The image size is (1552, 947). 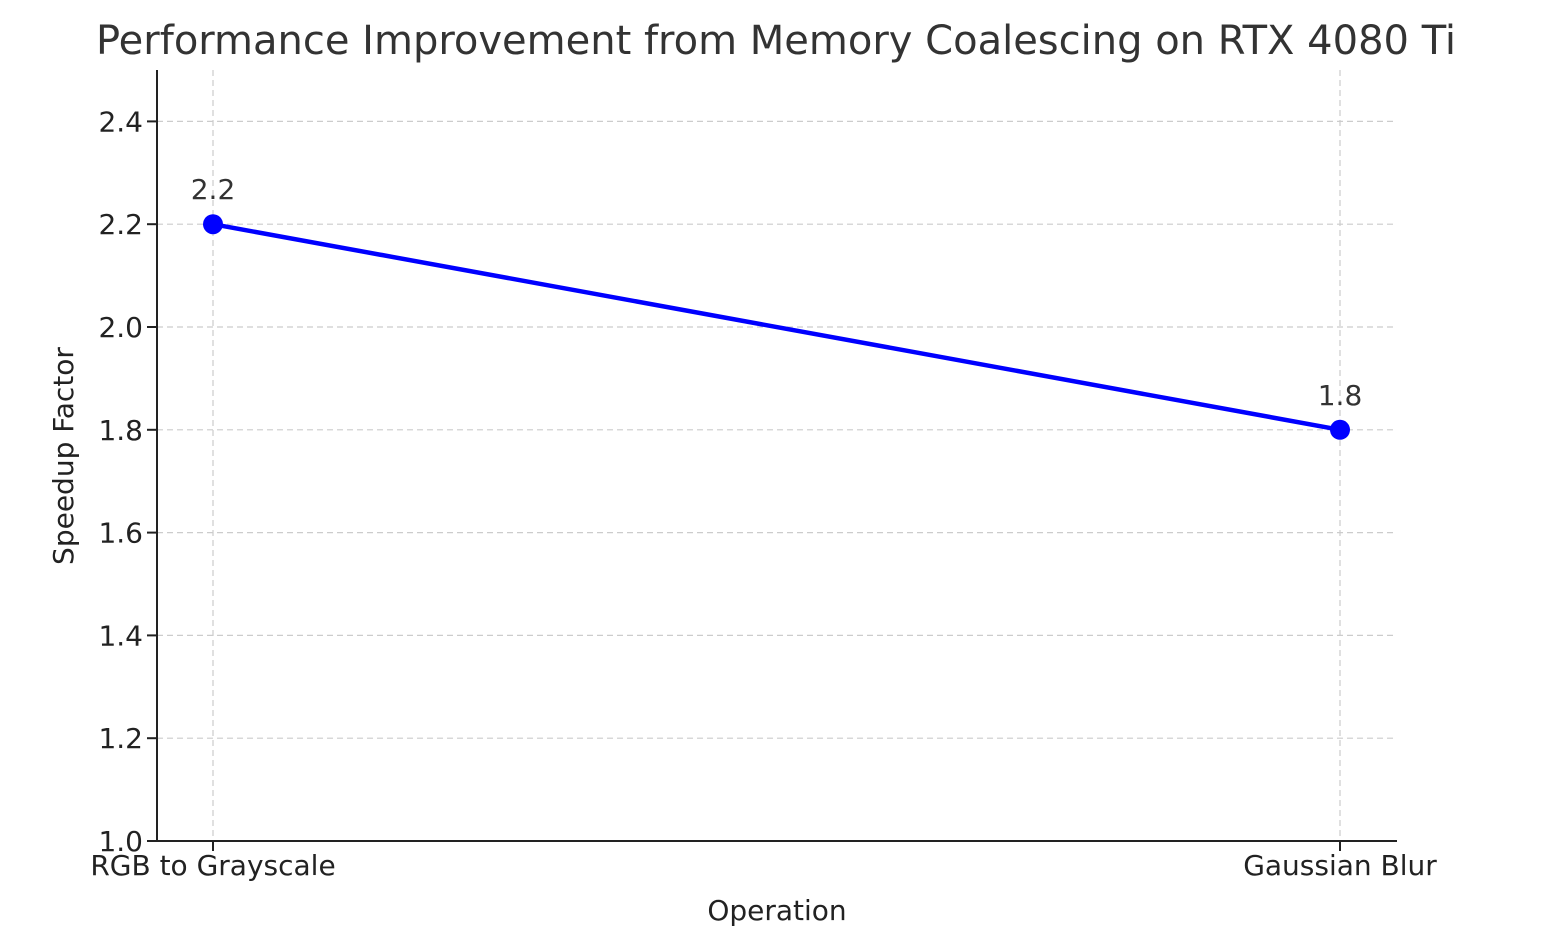 What do you see at coordinates (120, 533) in the screenshot?
I see `y-tick-label: 1.6` at bounding box center [120, 533].